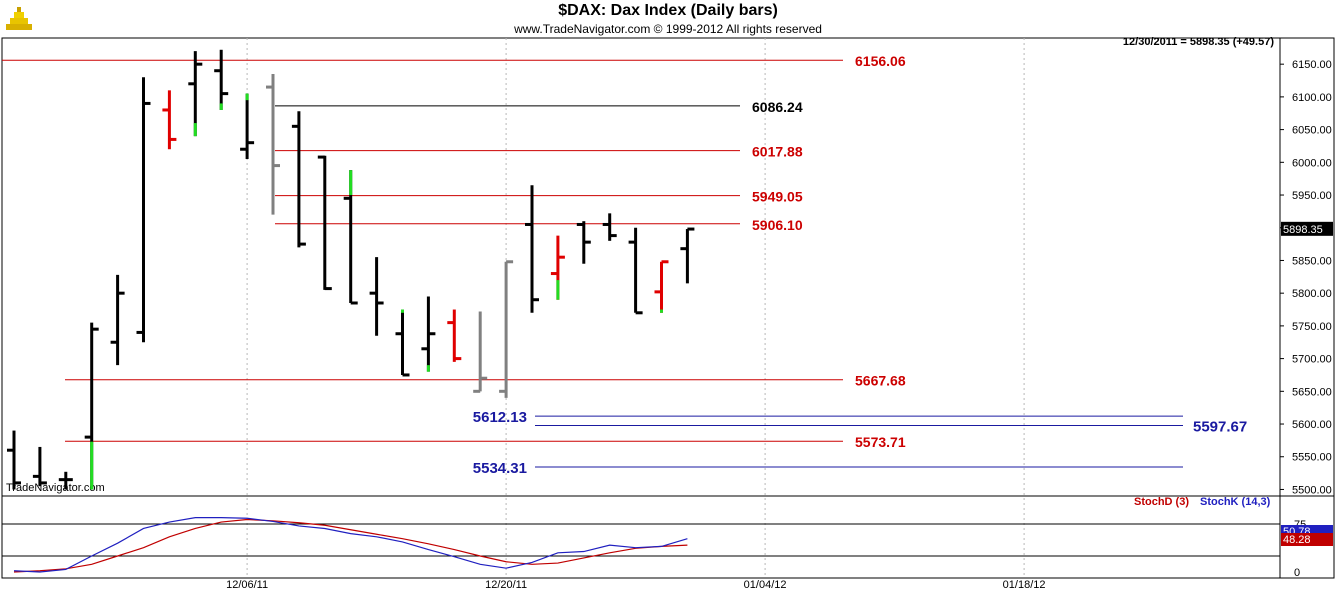 The height and width of the screenshot is (594, 1336). Describe the element at coordinates (668, 10) in the screenshot. I see `chart-title: $DAX: Dax Index (Daily bars)` at that location.